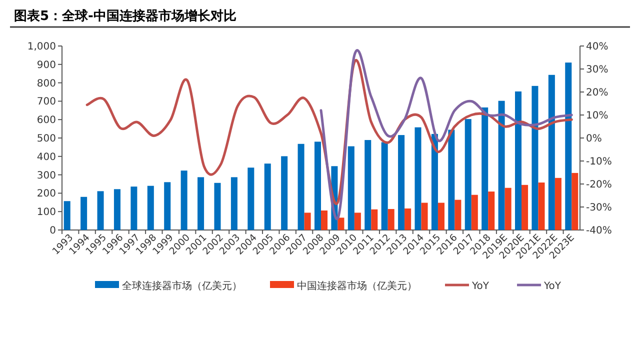 This screenshot has height=340, width=640. What do you see at coordinates (597, 93) in the screenshot?
I see `y2-tick-label: 20%` at bounding box center [597, 93].